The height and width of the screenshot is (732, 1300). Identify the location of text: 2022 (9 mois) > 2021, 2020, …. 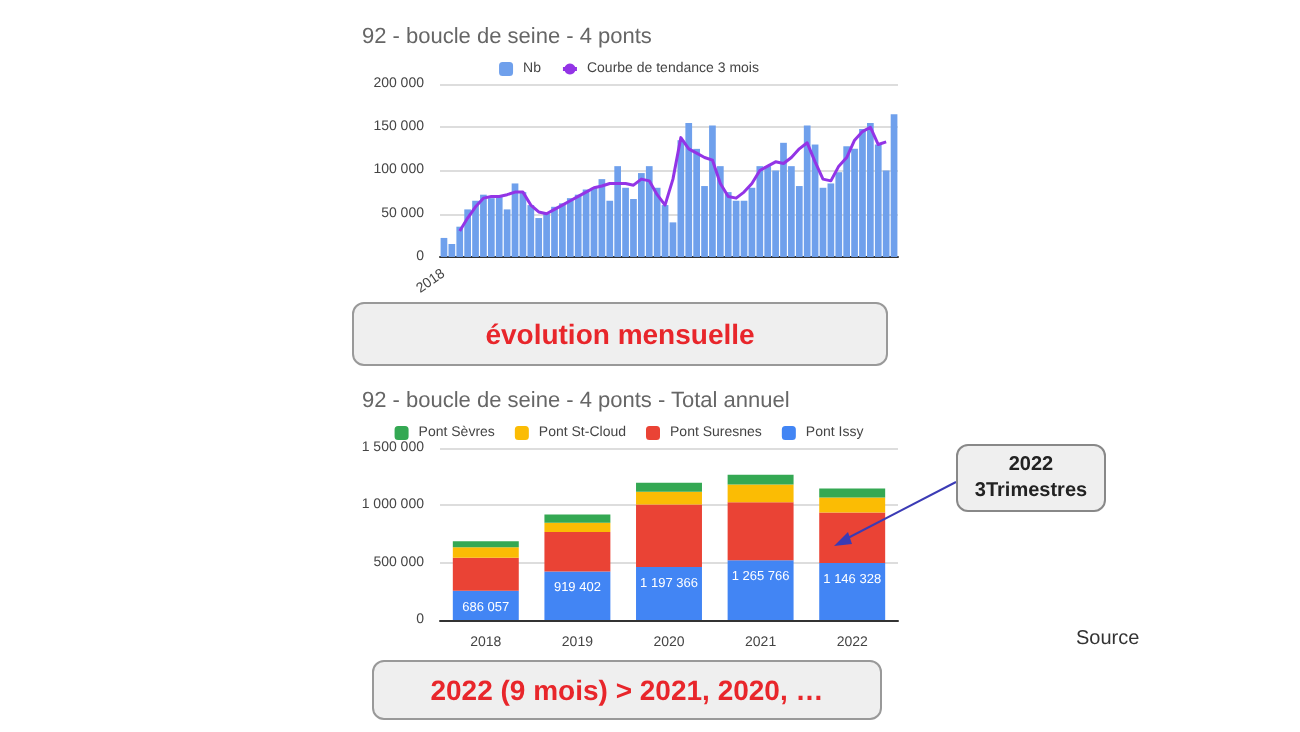
(627, 690).